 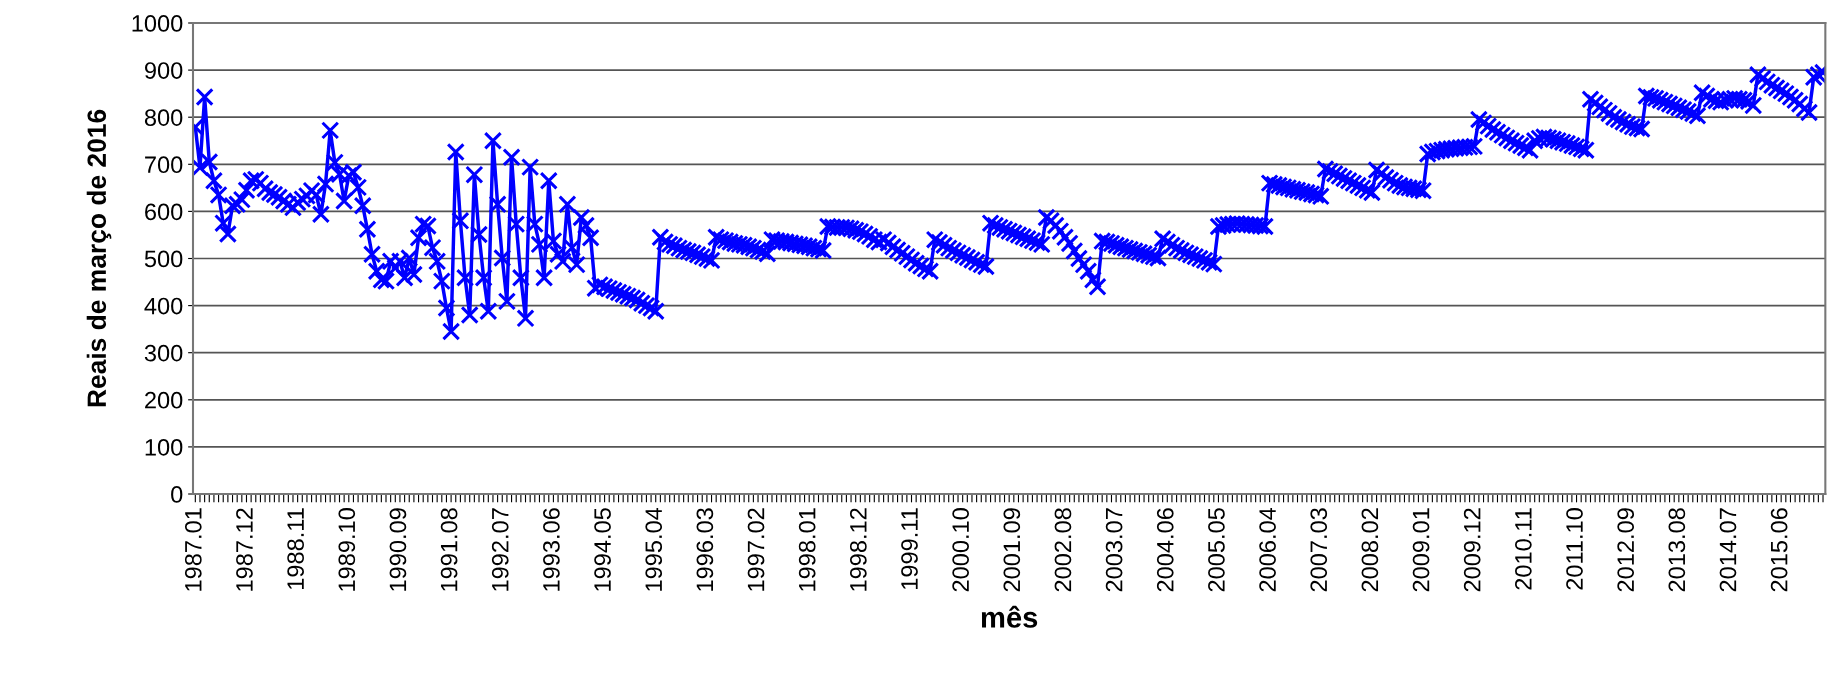 I want to click on x-tick-label: 2015.06, so click(x=1779, y=550).